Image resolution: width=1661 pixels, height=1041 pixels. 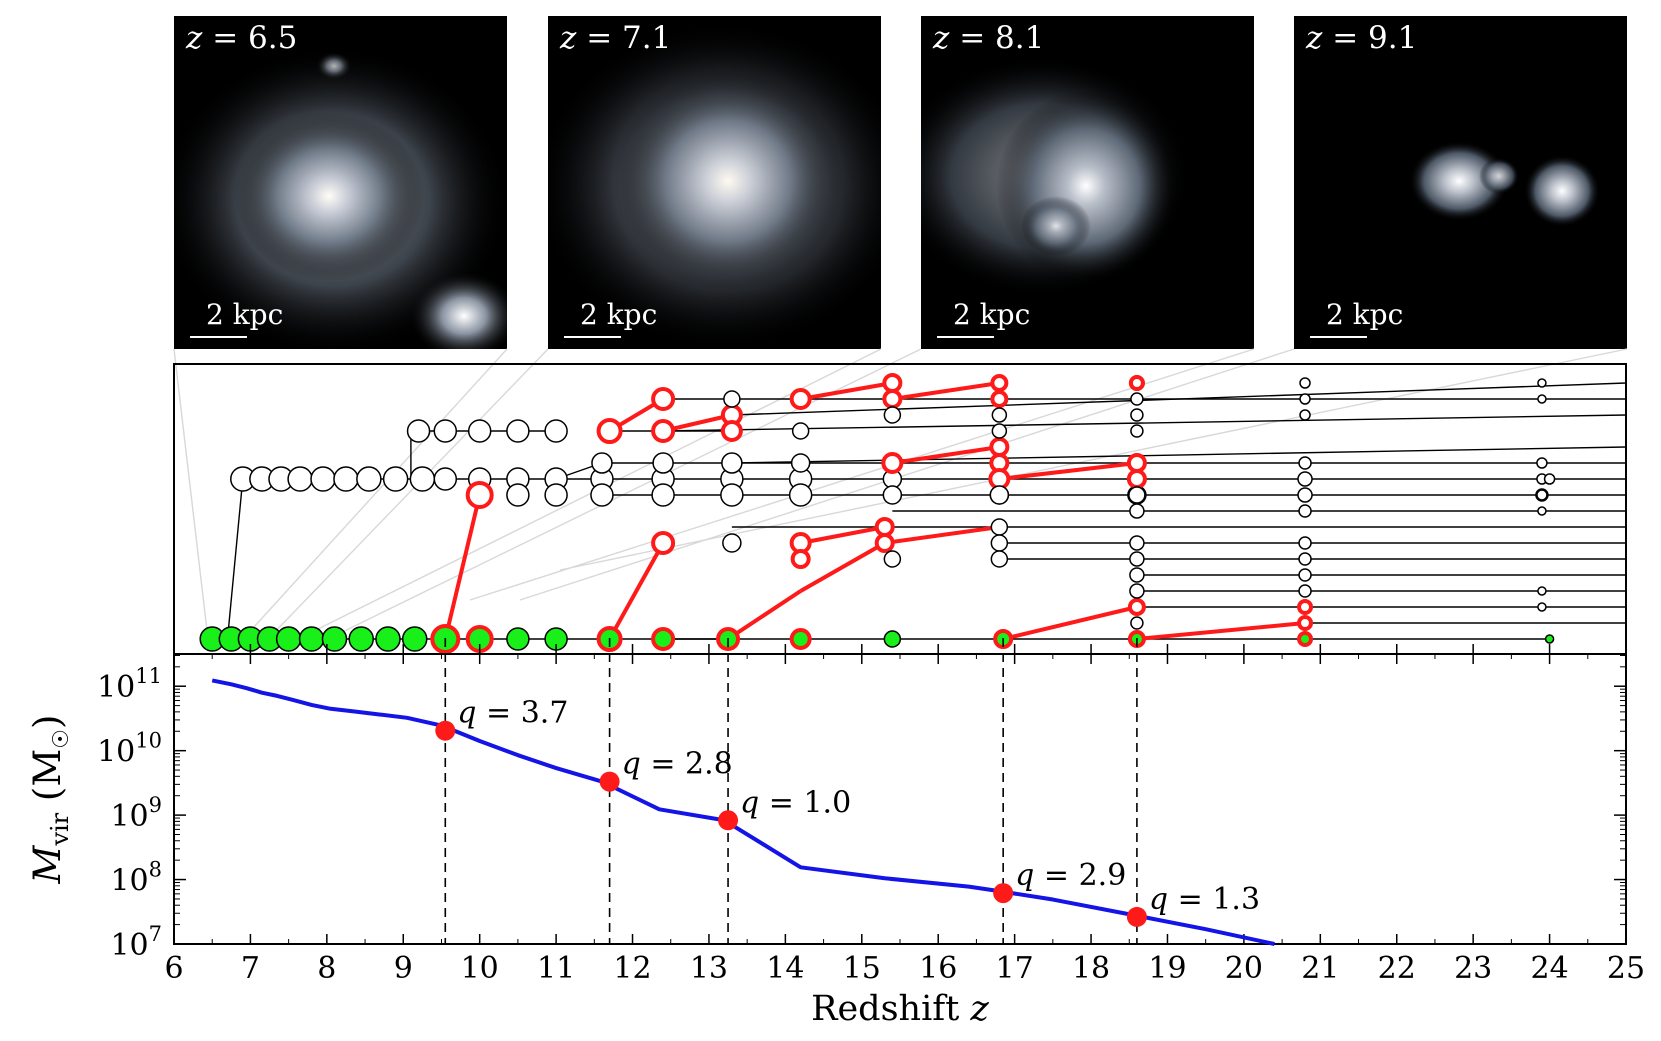 I want to click on y-tick-label: 10¹¹, so click(x=129, y=684).